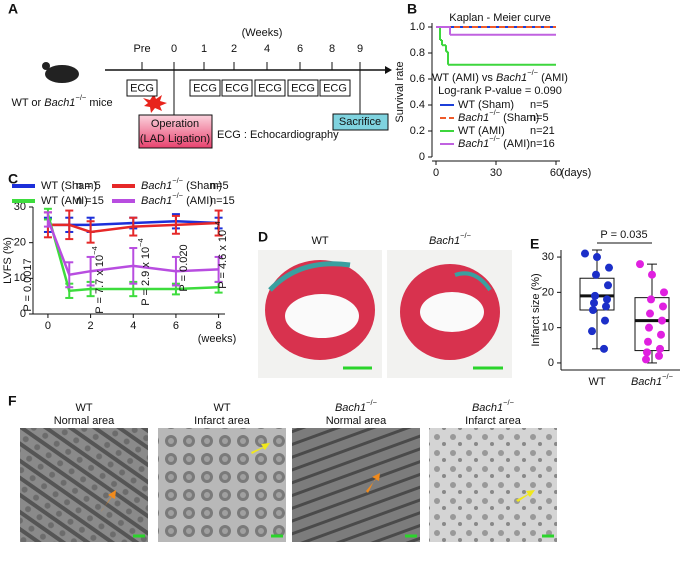 The width and height of the screenshot is (684, 570). What do you see at coordinates (133, 227) in the screenshot?
I see `series-line` at bounding box center [133, 227].